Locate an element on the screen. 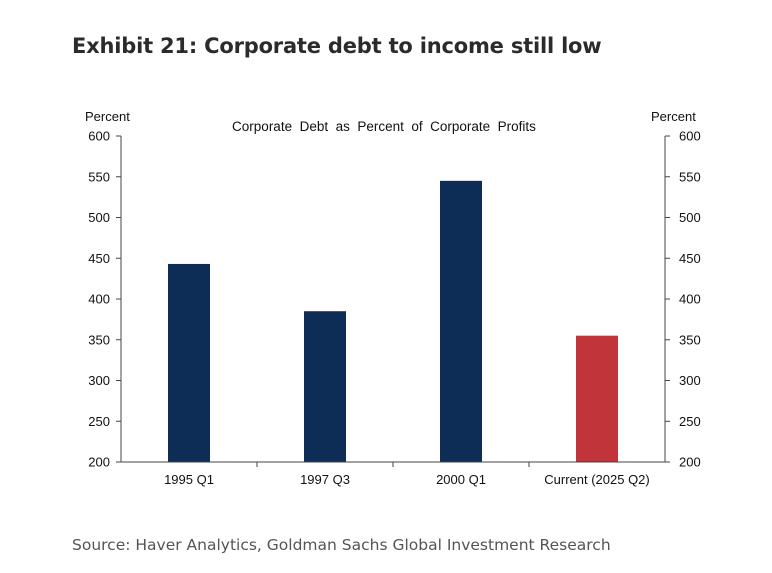 The height and width of the screenshot is (573, 772). y-tick-label-right: 400 is located at coordinates (690, 299).